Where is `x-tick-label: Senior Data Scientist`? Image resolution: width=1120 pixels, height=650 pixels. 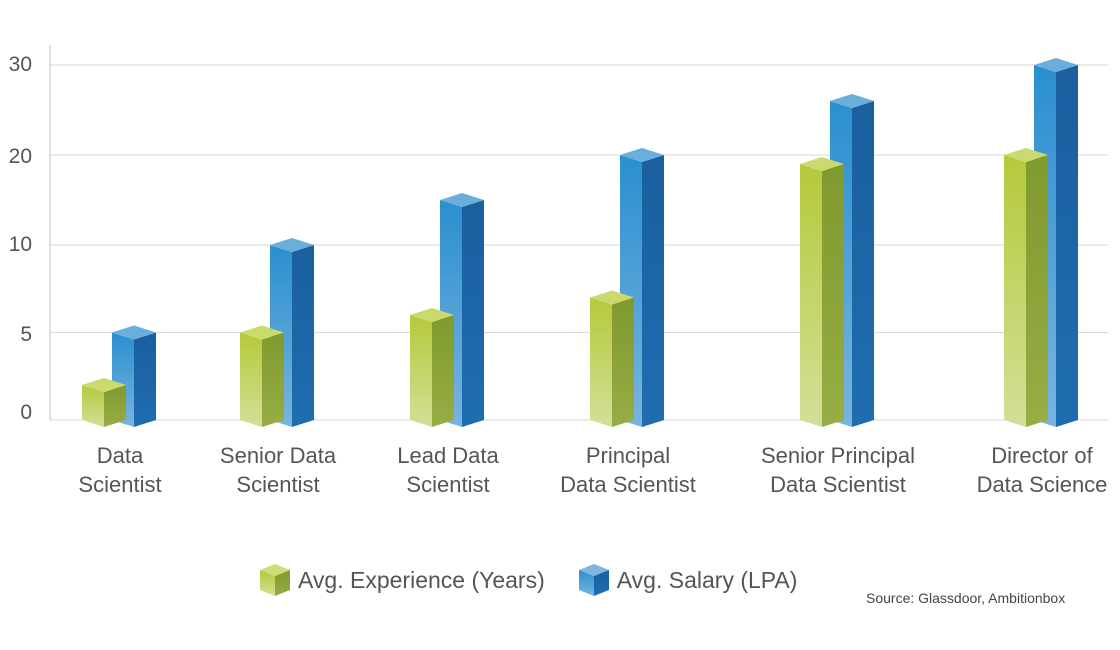 x-tick-label: Senior Data Scientist is located at coordinates (278, 470).